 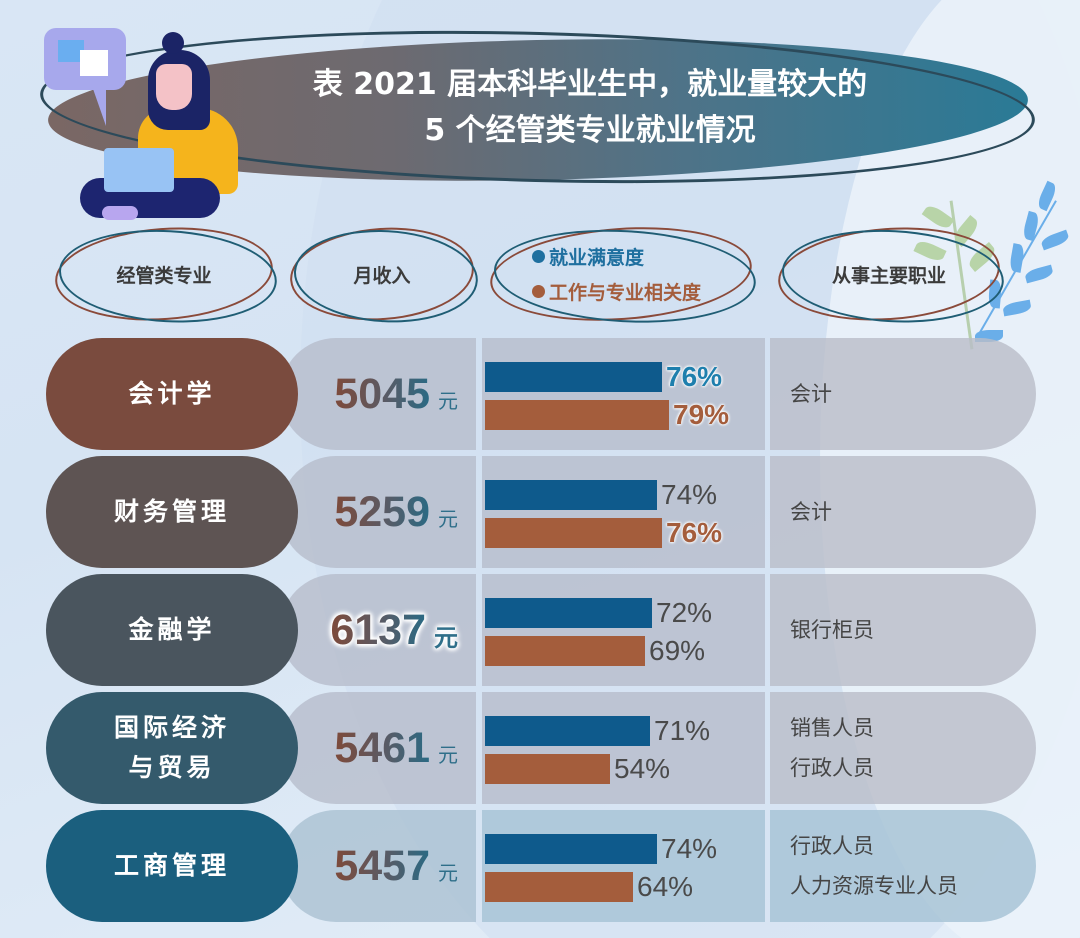 I want to click on title-line-2: 5 个经管类专业就业情况, so click(x=590, y=130).